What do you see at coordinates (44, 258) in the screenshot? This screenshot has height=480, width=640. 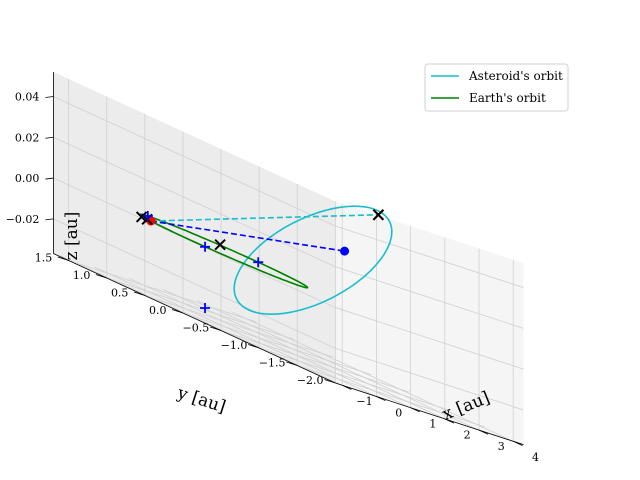 I see `y-tick-label-0: 1.5` at bounding box center [44, 258].